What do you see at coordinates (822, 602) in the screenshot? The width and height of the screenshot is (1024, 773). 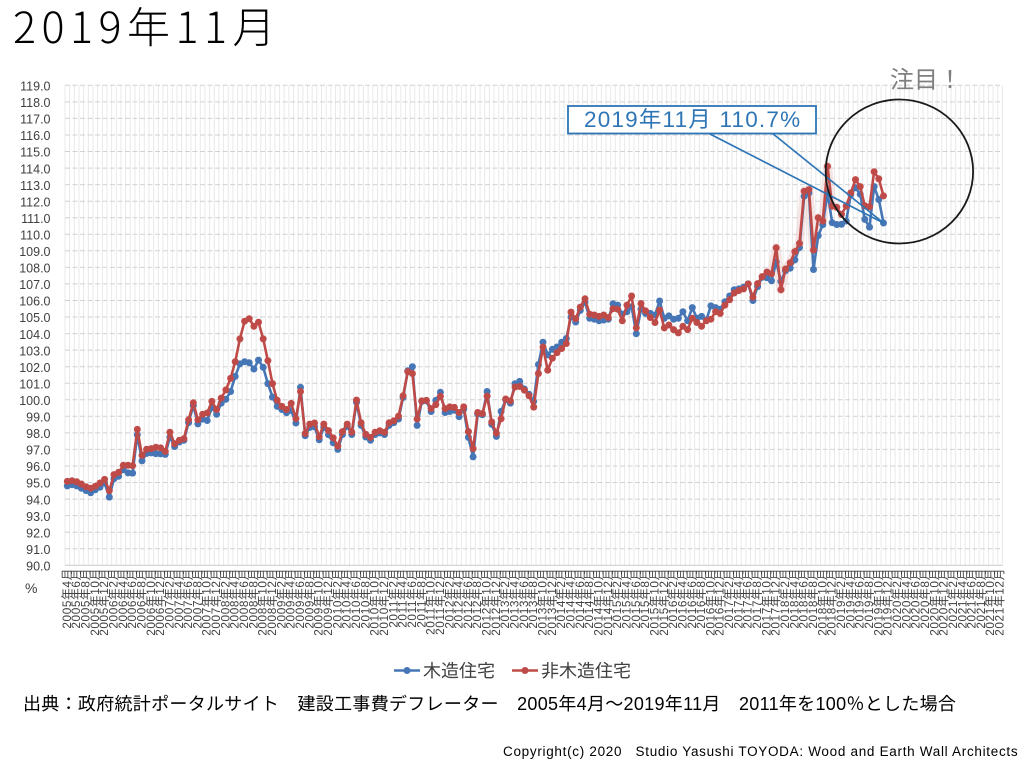 I see `svg-text: 2018年10月` at bounding box center [822, 602].